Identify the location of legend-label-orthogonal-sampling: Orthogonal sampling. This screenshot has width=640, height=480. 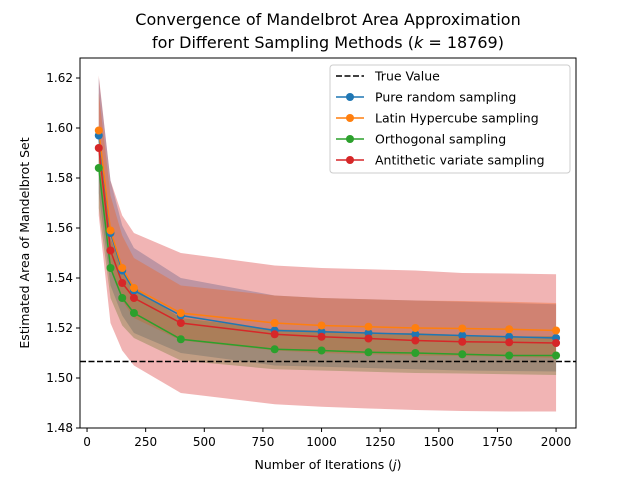
(440, 139).